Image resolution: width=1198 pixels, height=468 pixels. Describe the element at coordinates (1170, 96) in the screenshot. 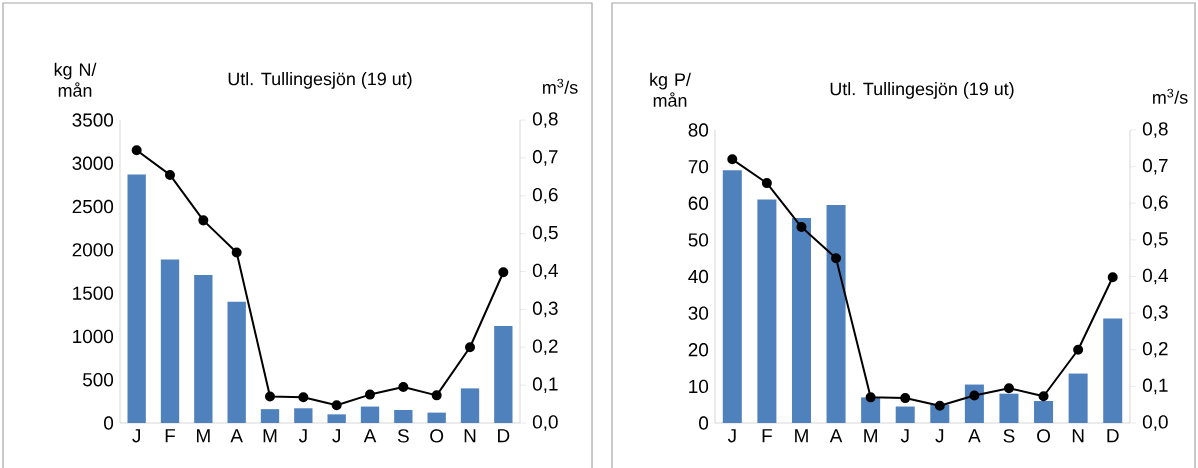

I see `y2-axis-title: m$^{3}$/s` at that location.